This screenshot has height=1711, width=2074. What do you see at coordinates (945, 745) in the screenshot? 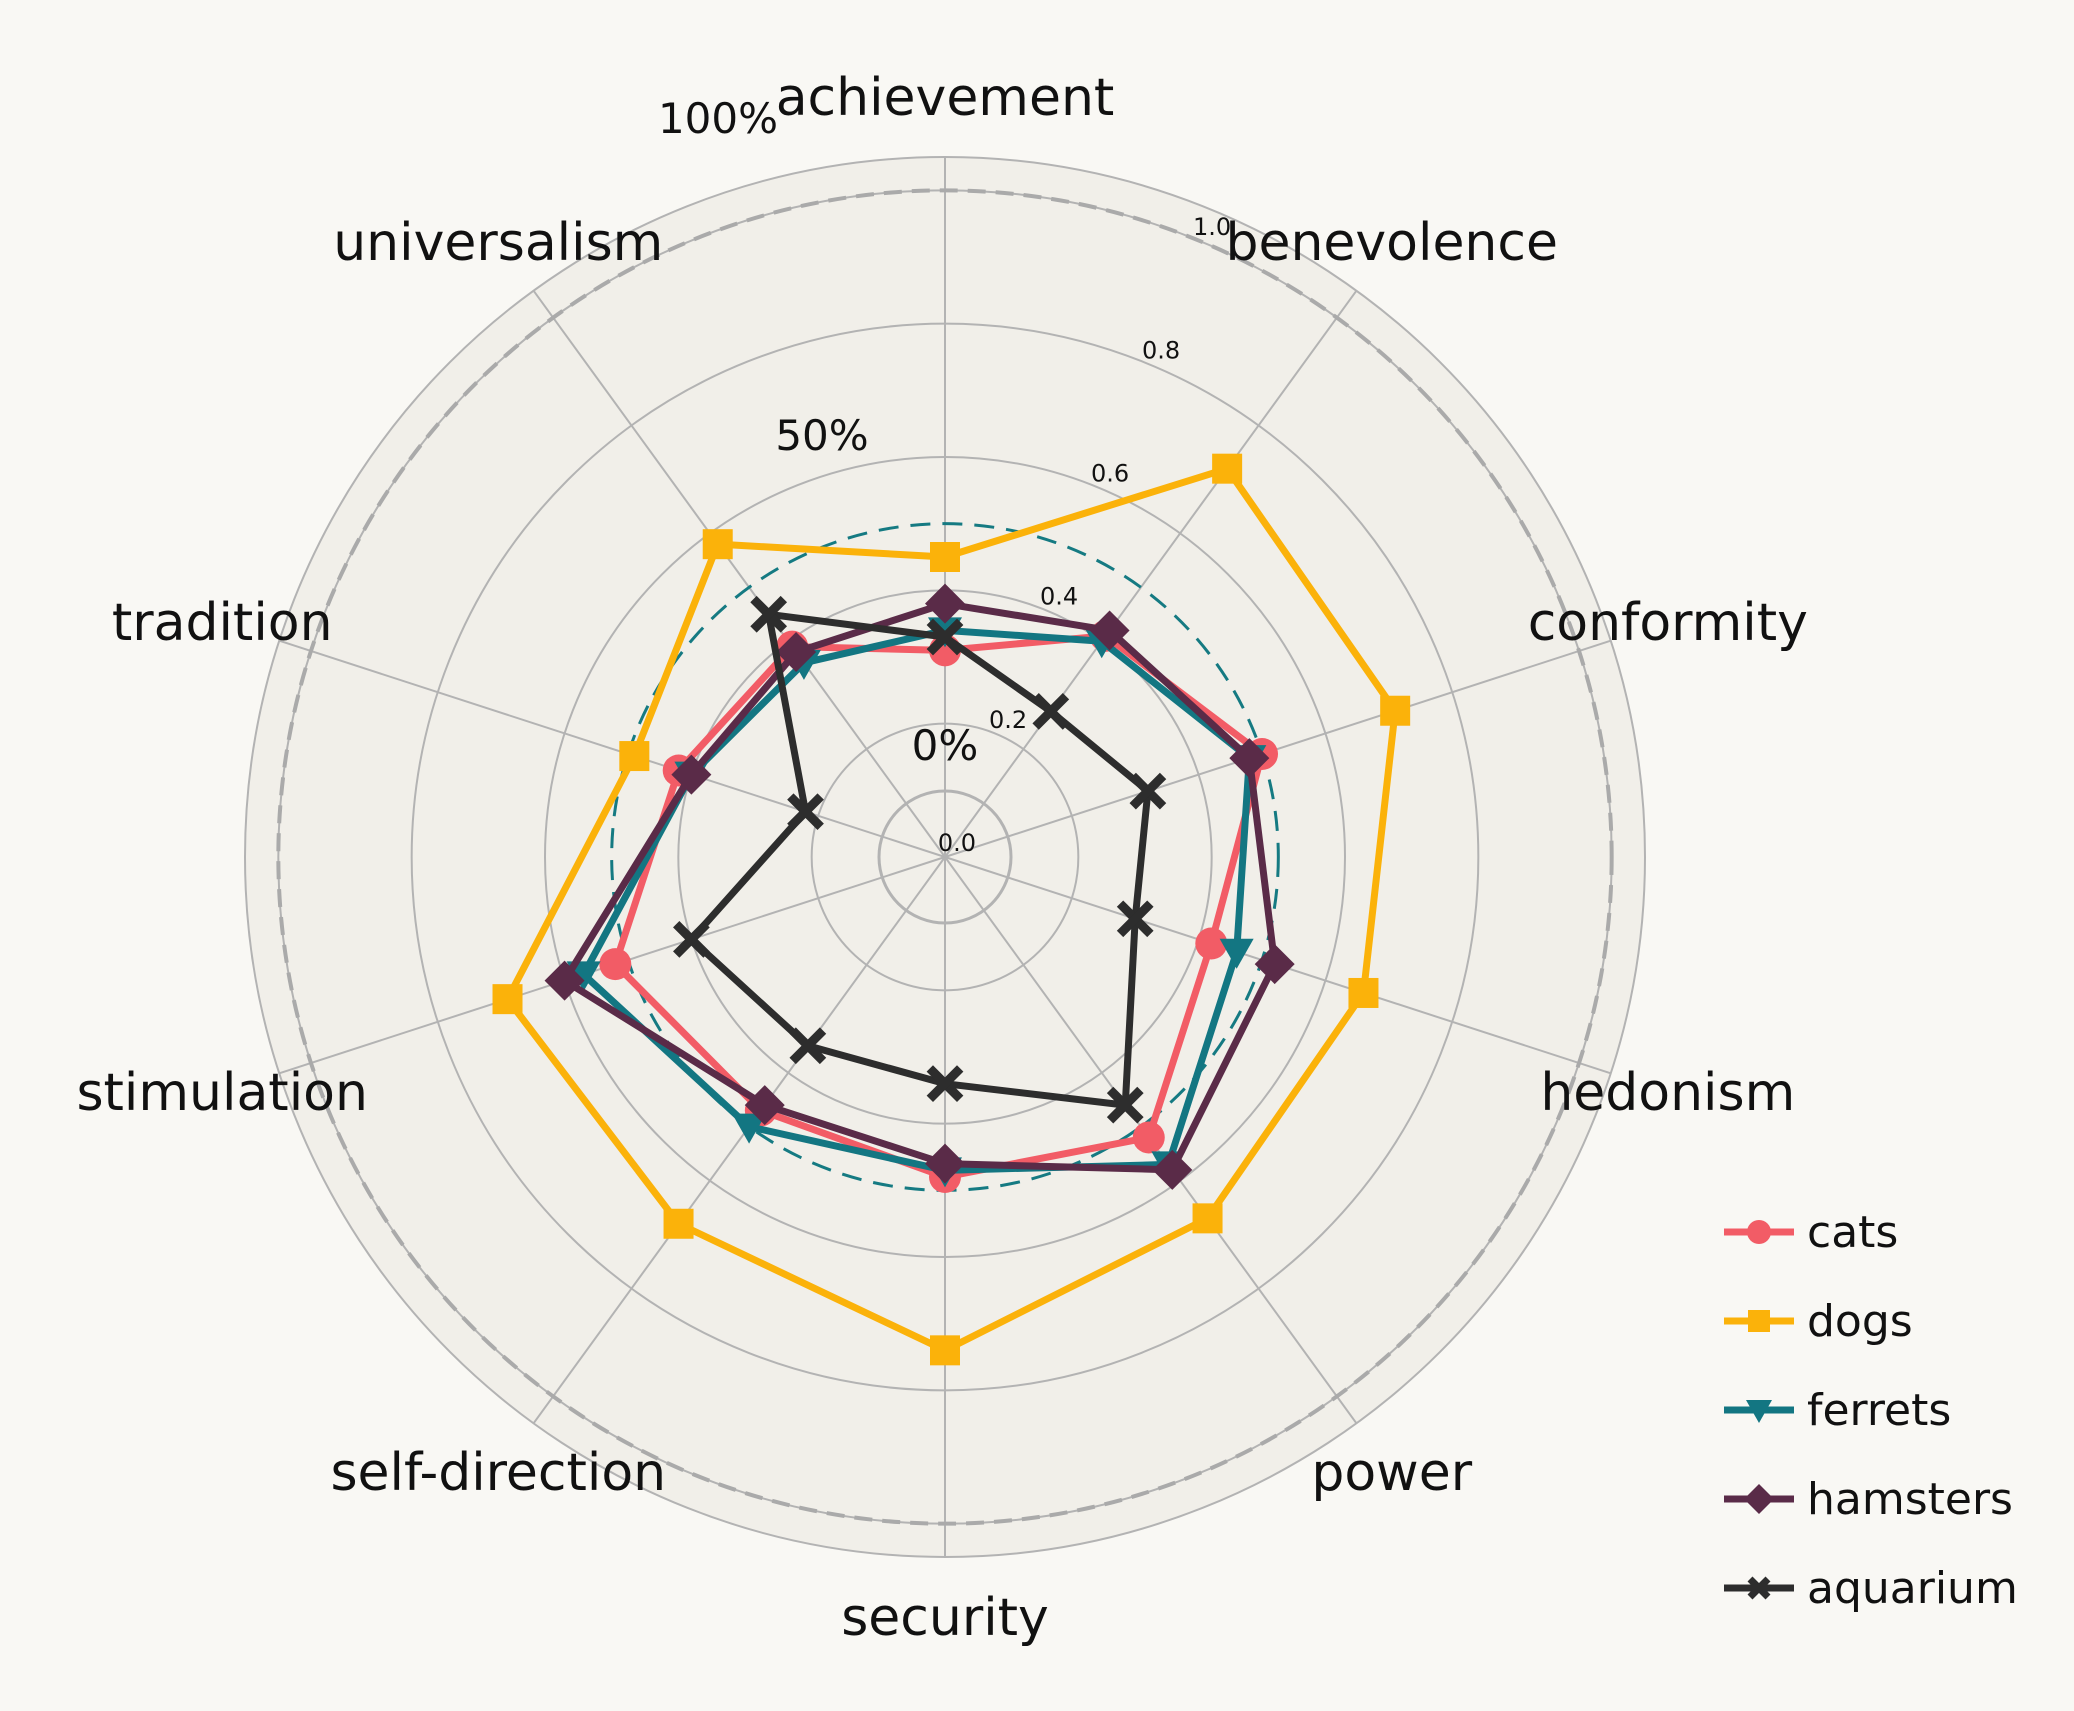
I see `reference-ring-label: 0%` at bounding box center [945, 745].